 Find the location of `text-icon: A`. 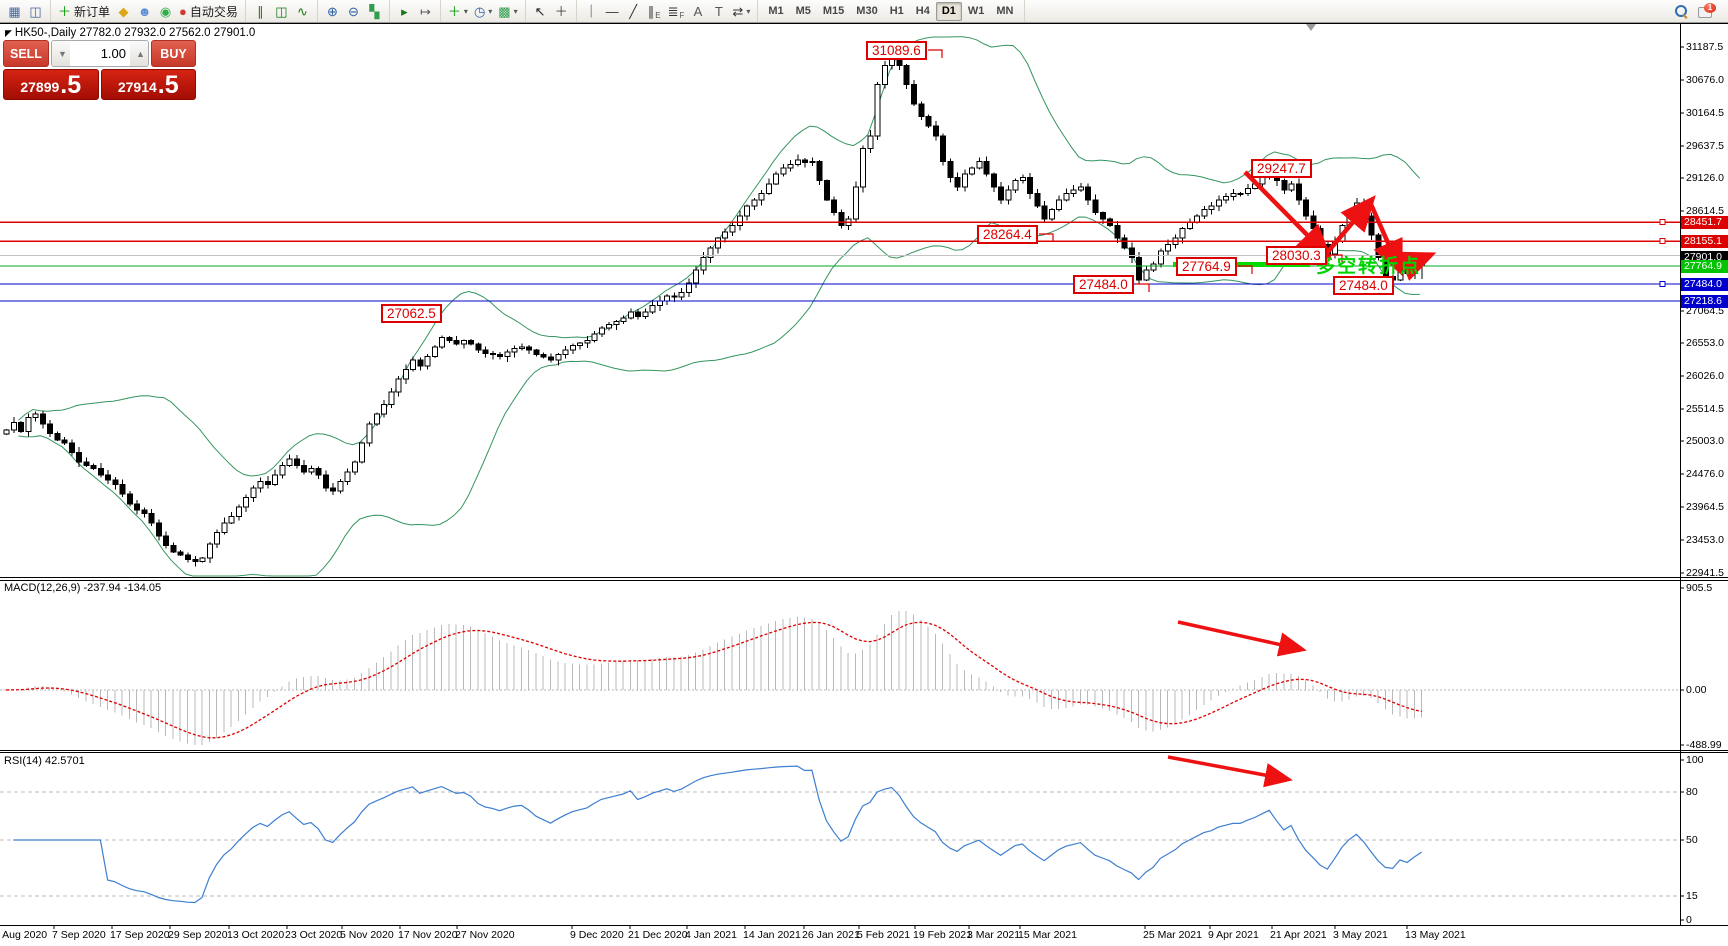

text-icon: A is located at coordinates (698, 11).